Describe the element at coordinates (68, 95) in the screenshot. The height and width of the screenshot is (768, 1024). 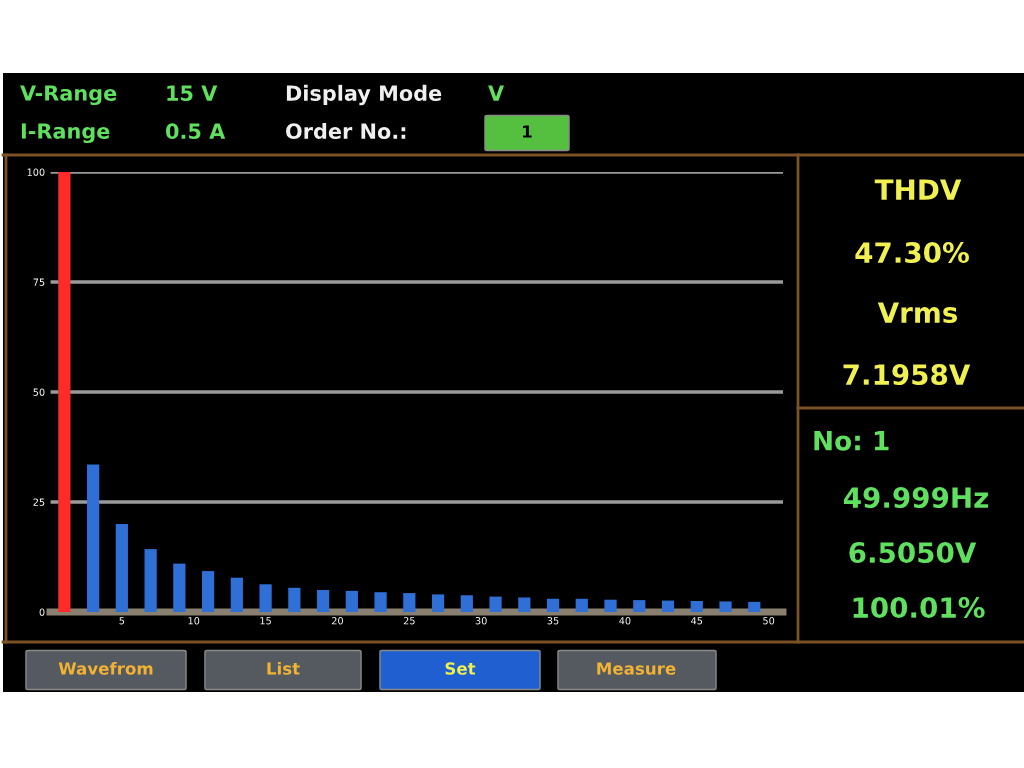
I see `text: V-Range` at that location.